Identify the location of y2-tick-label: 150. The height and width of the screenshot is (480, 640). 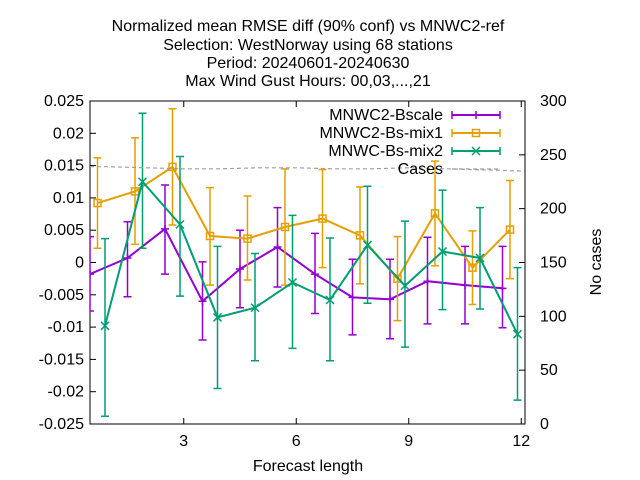
(553, 263).